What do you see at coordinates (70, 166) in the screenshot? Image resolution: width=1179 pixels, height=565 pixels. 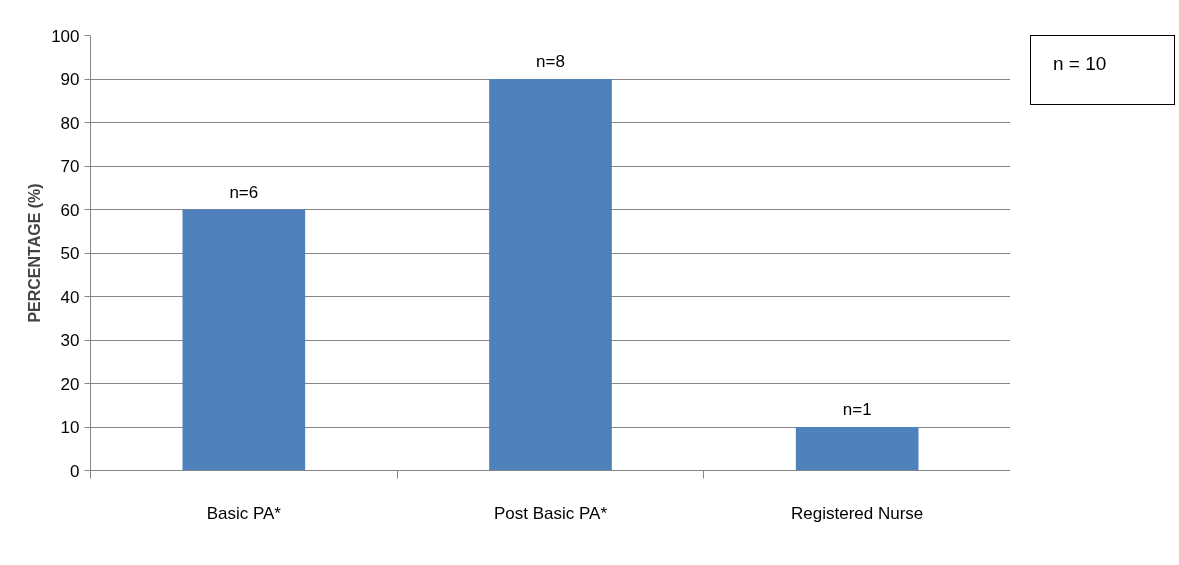 I see `y-tick-label: 70` at bounding box center [70, 166].